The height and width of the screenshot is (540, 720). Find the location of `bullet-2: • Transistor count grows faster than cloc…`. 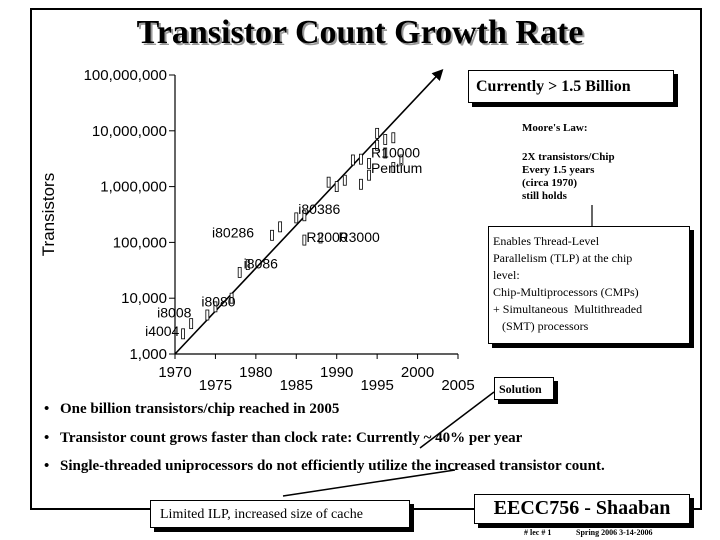

bullet-2: • Transistor count grows faster than cloc… is located at coordinates (283, 438).